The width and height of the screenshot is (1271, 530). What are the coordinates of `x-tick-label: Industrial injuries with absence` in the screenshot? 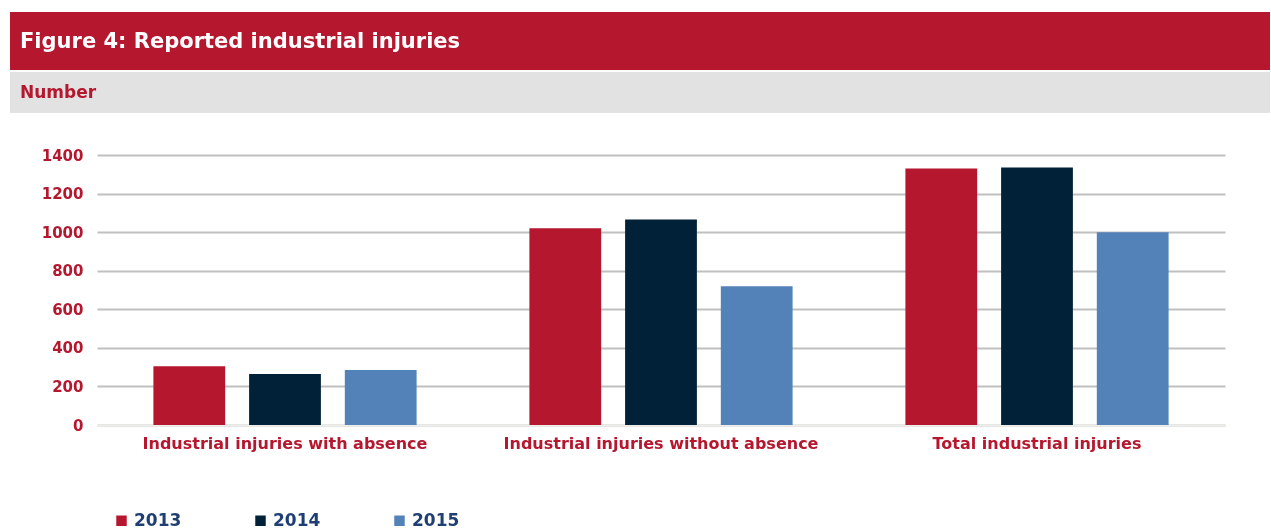 It's located at (285, 443).